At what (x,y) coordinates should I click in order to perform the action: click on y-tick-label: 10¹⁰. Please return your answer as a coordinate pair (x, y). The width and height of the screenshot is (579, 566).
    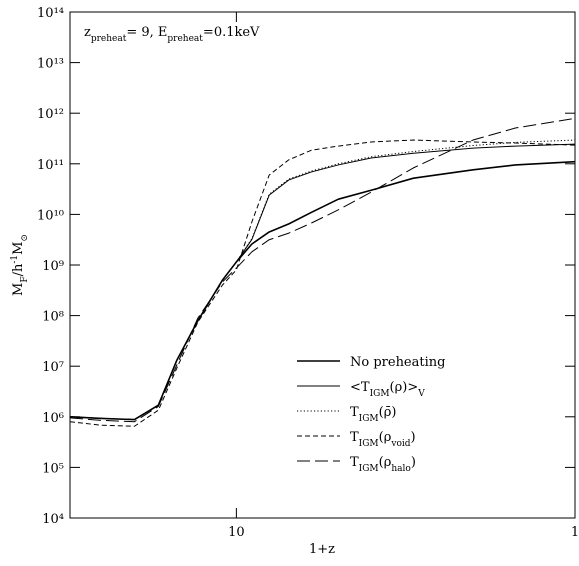
    Looking at the image, I should click on (50, 215).